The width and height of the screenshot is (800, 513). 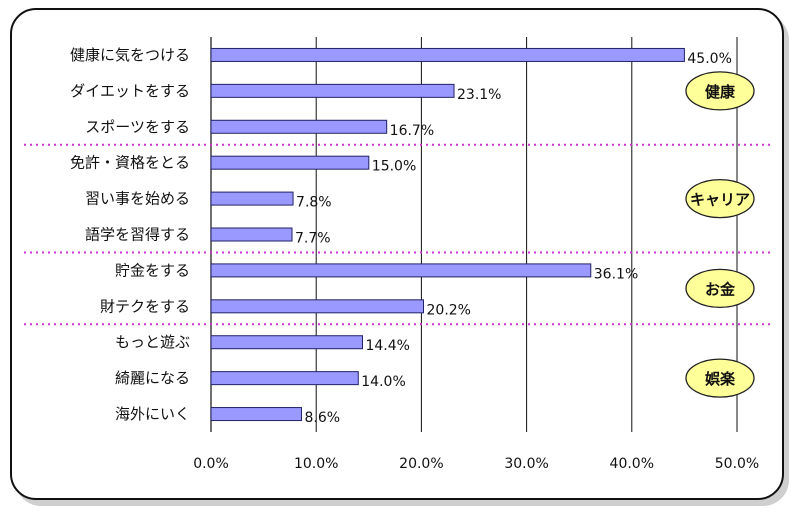 What do you see at coordinates (145, 306) in the screenshot?
I see `category-label: 財テクをする` at bounding box center [145, 306].